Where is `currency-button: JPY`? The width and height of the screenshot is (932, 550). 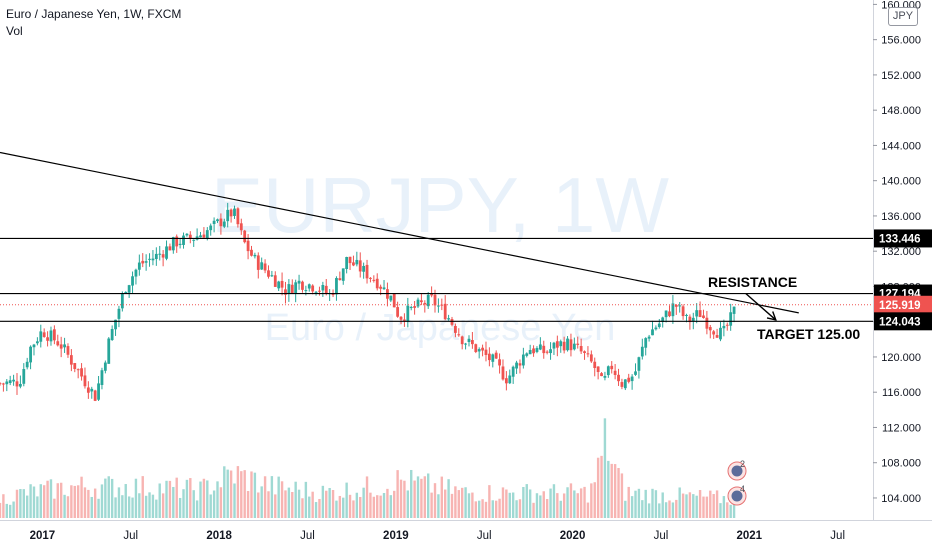
currency-button: JPY is located at coordinates (903, 16).